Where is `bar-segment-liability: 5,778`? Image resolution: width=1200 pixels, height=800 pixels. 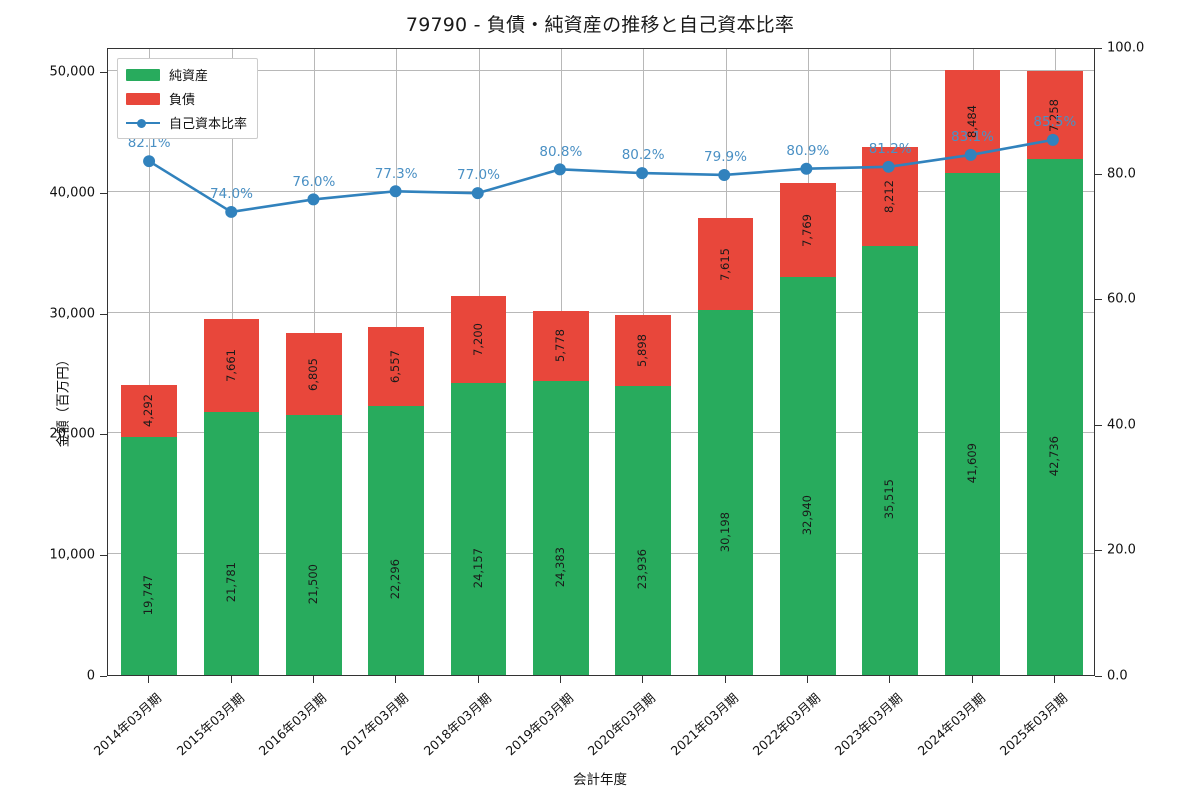
bar-segment-liability: 5,778 is located at coordinates (560, 345).